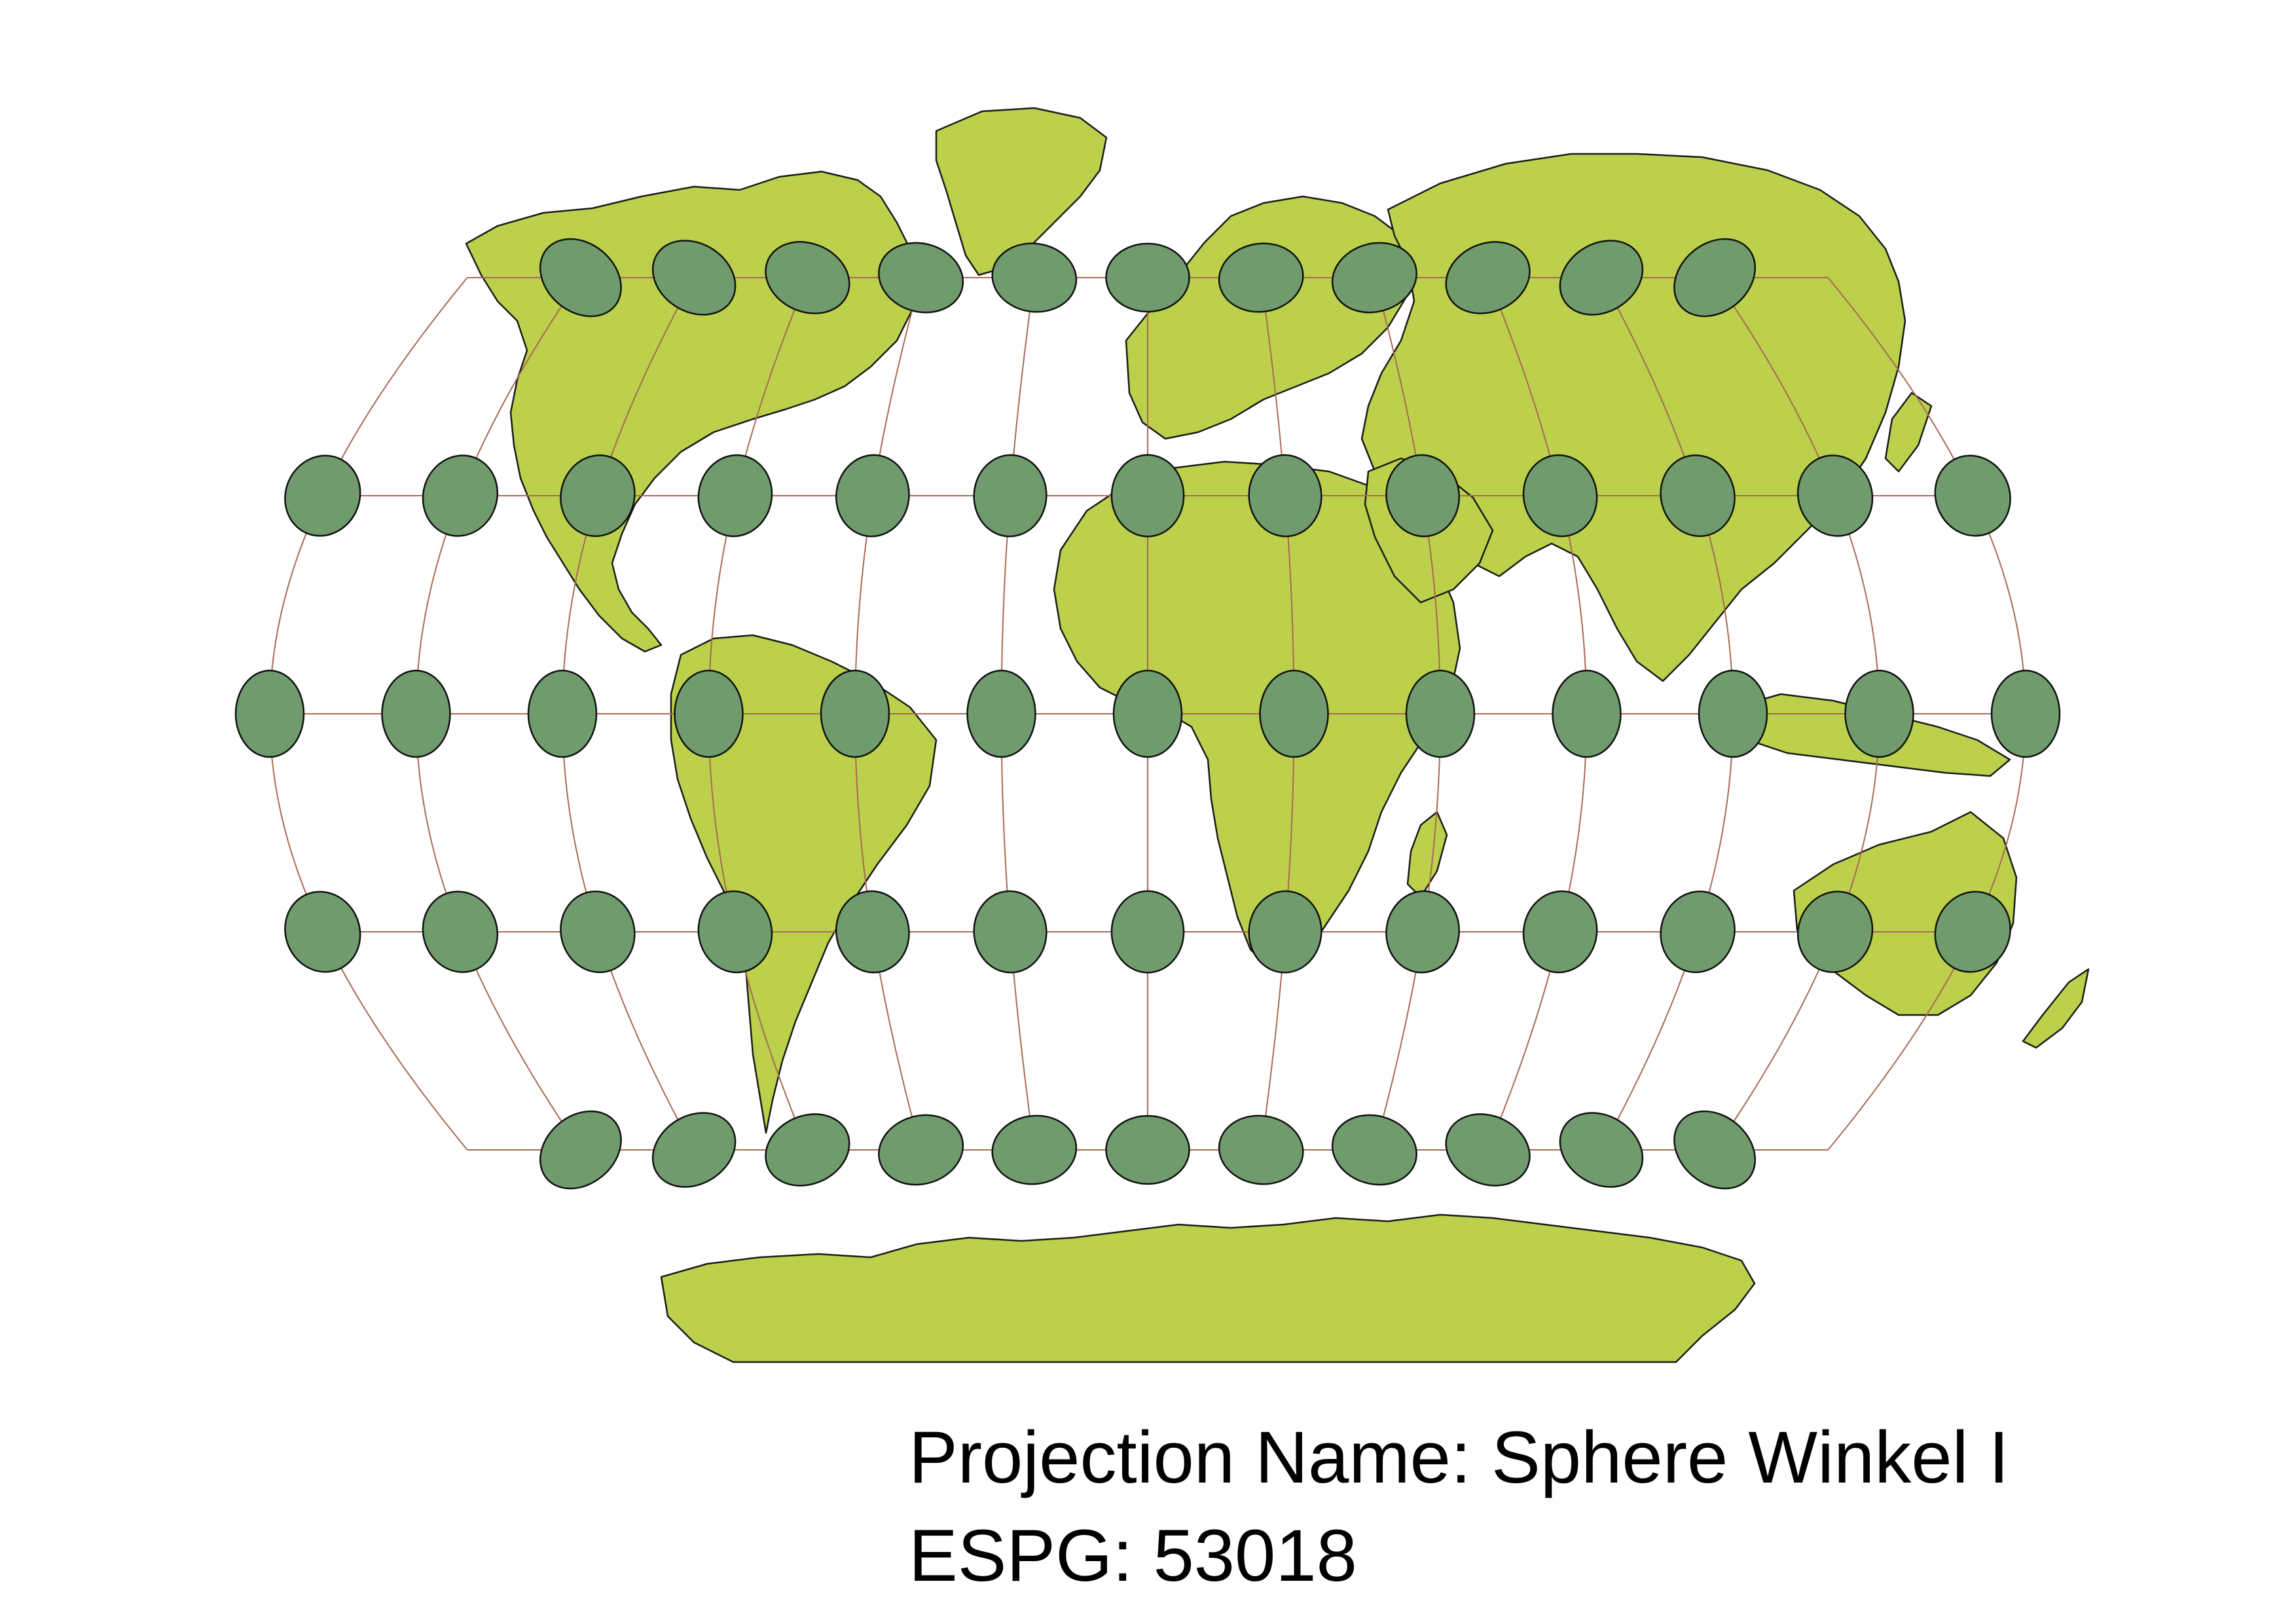 The width and height of the screenshot is (2296, 1624). Describe the element at coordinates (1208, 1288) in the screenshot. I see `land-antarctica` at that location.